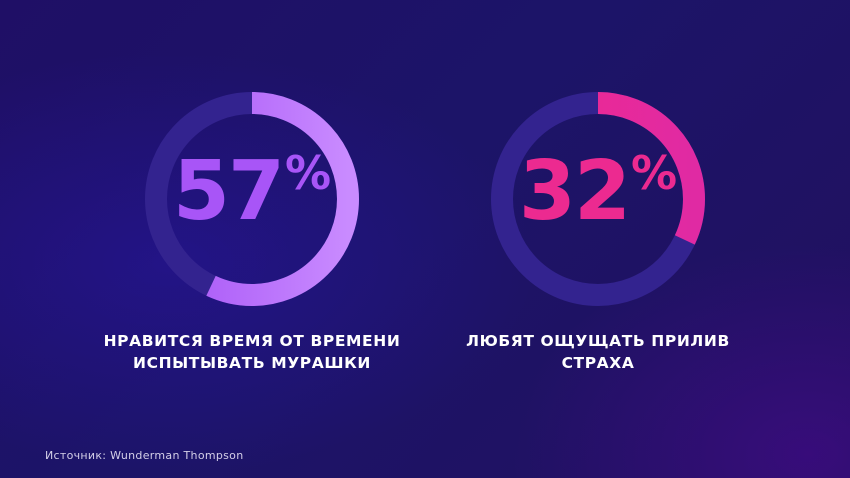 The height and width of the screenshot is (478, 850). I want to click on caption-line: ЛЮБЯТ ОЩУЩАТЬ ПРИЛИВ, so click(598, 341).